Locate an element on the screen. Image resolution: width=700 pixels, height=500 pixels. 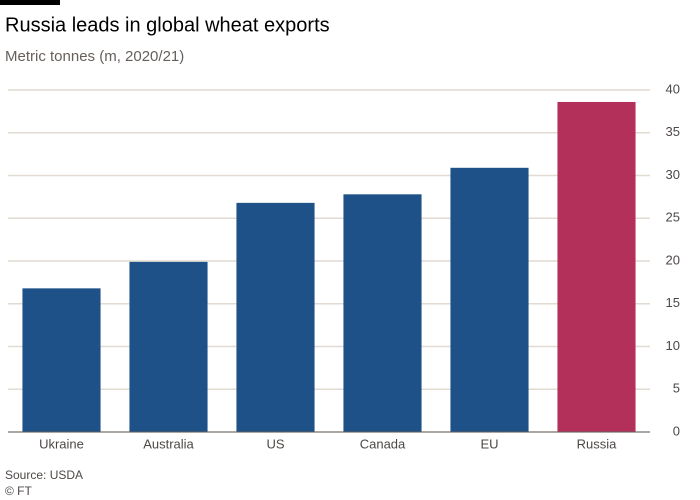
y-tick-label: 15 is located at coordinates (673, 302).